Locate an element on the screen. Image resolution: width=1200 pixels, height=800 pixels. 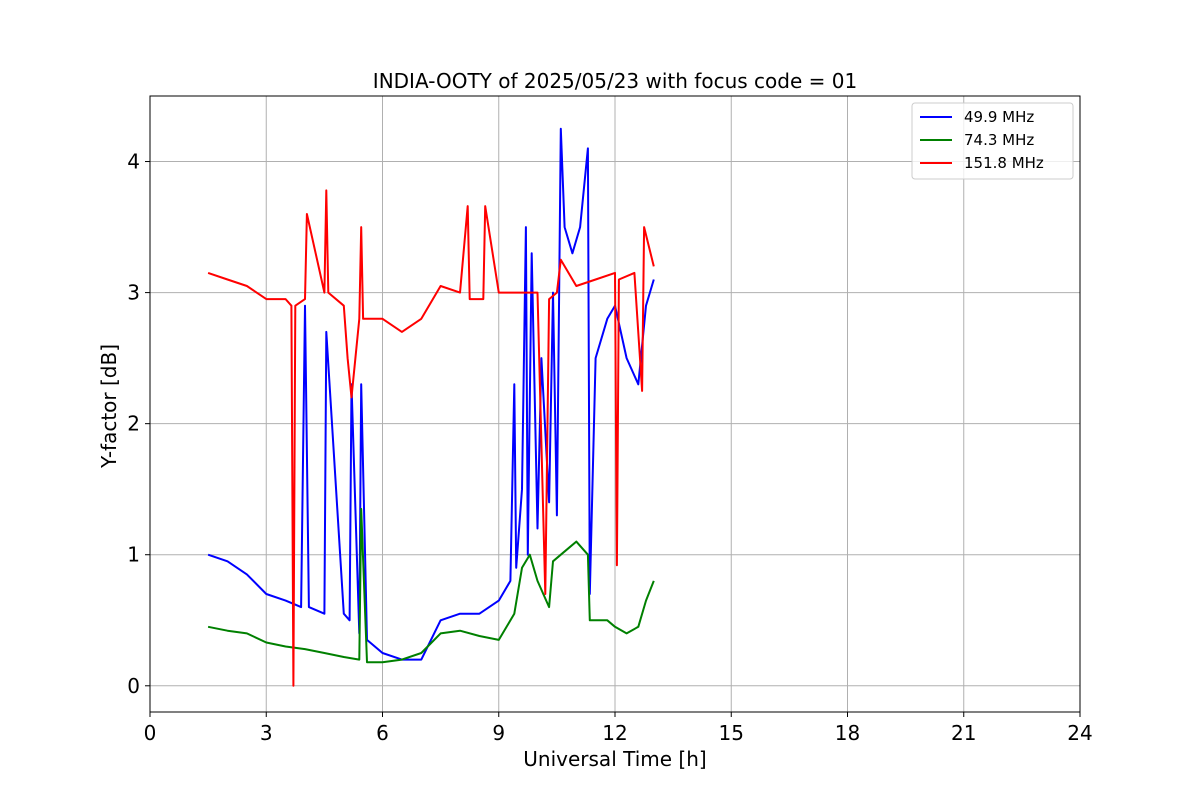
x-axis-label: Universal Time [h] is located at coordinates (614, 759).